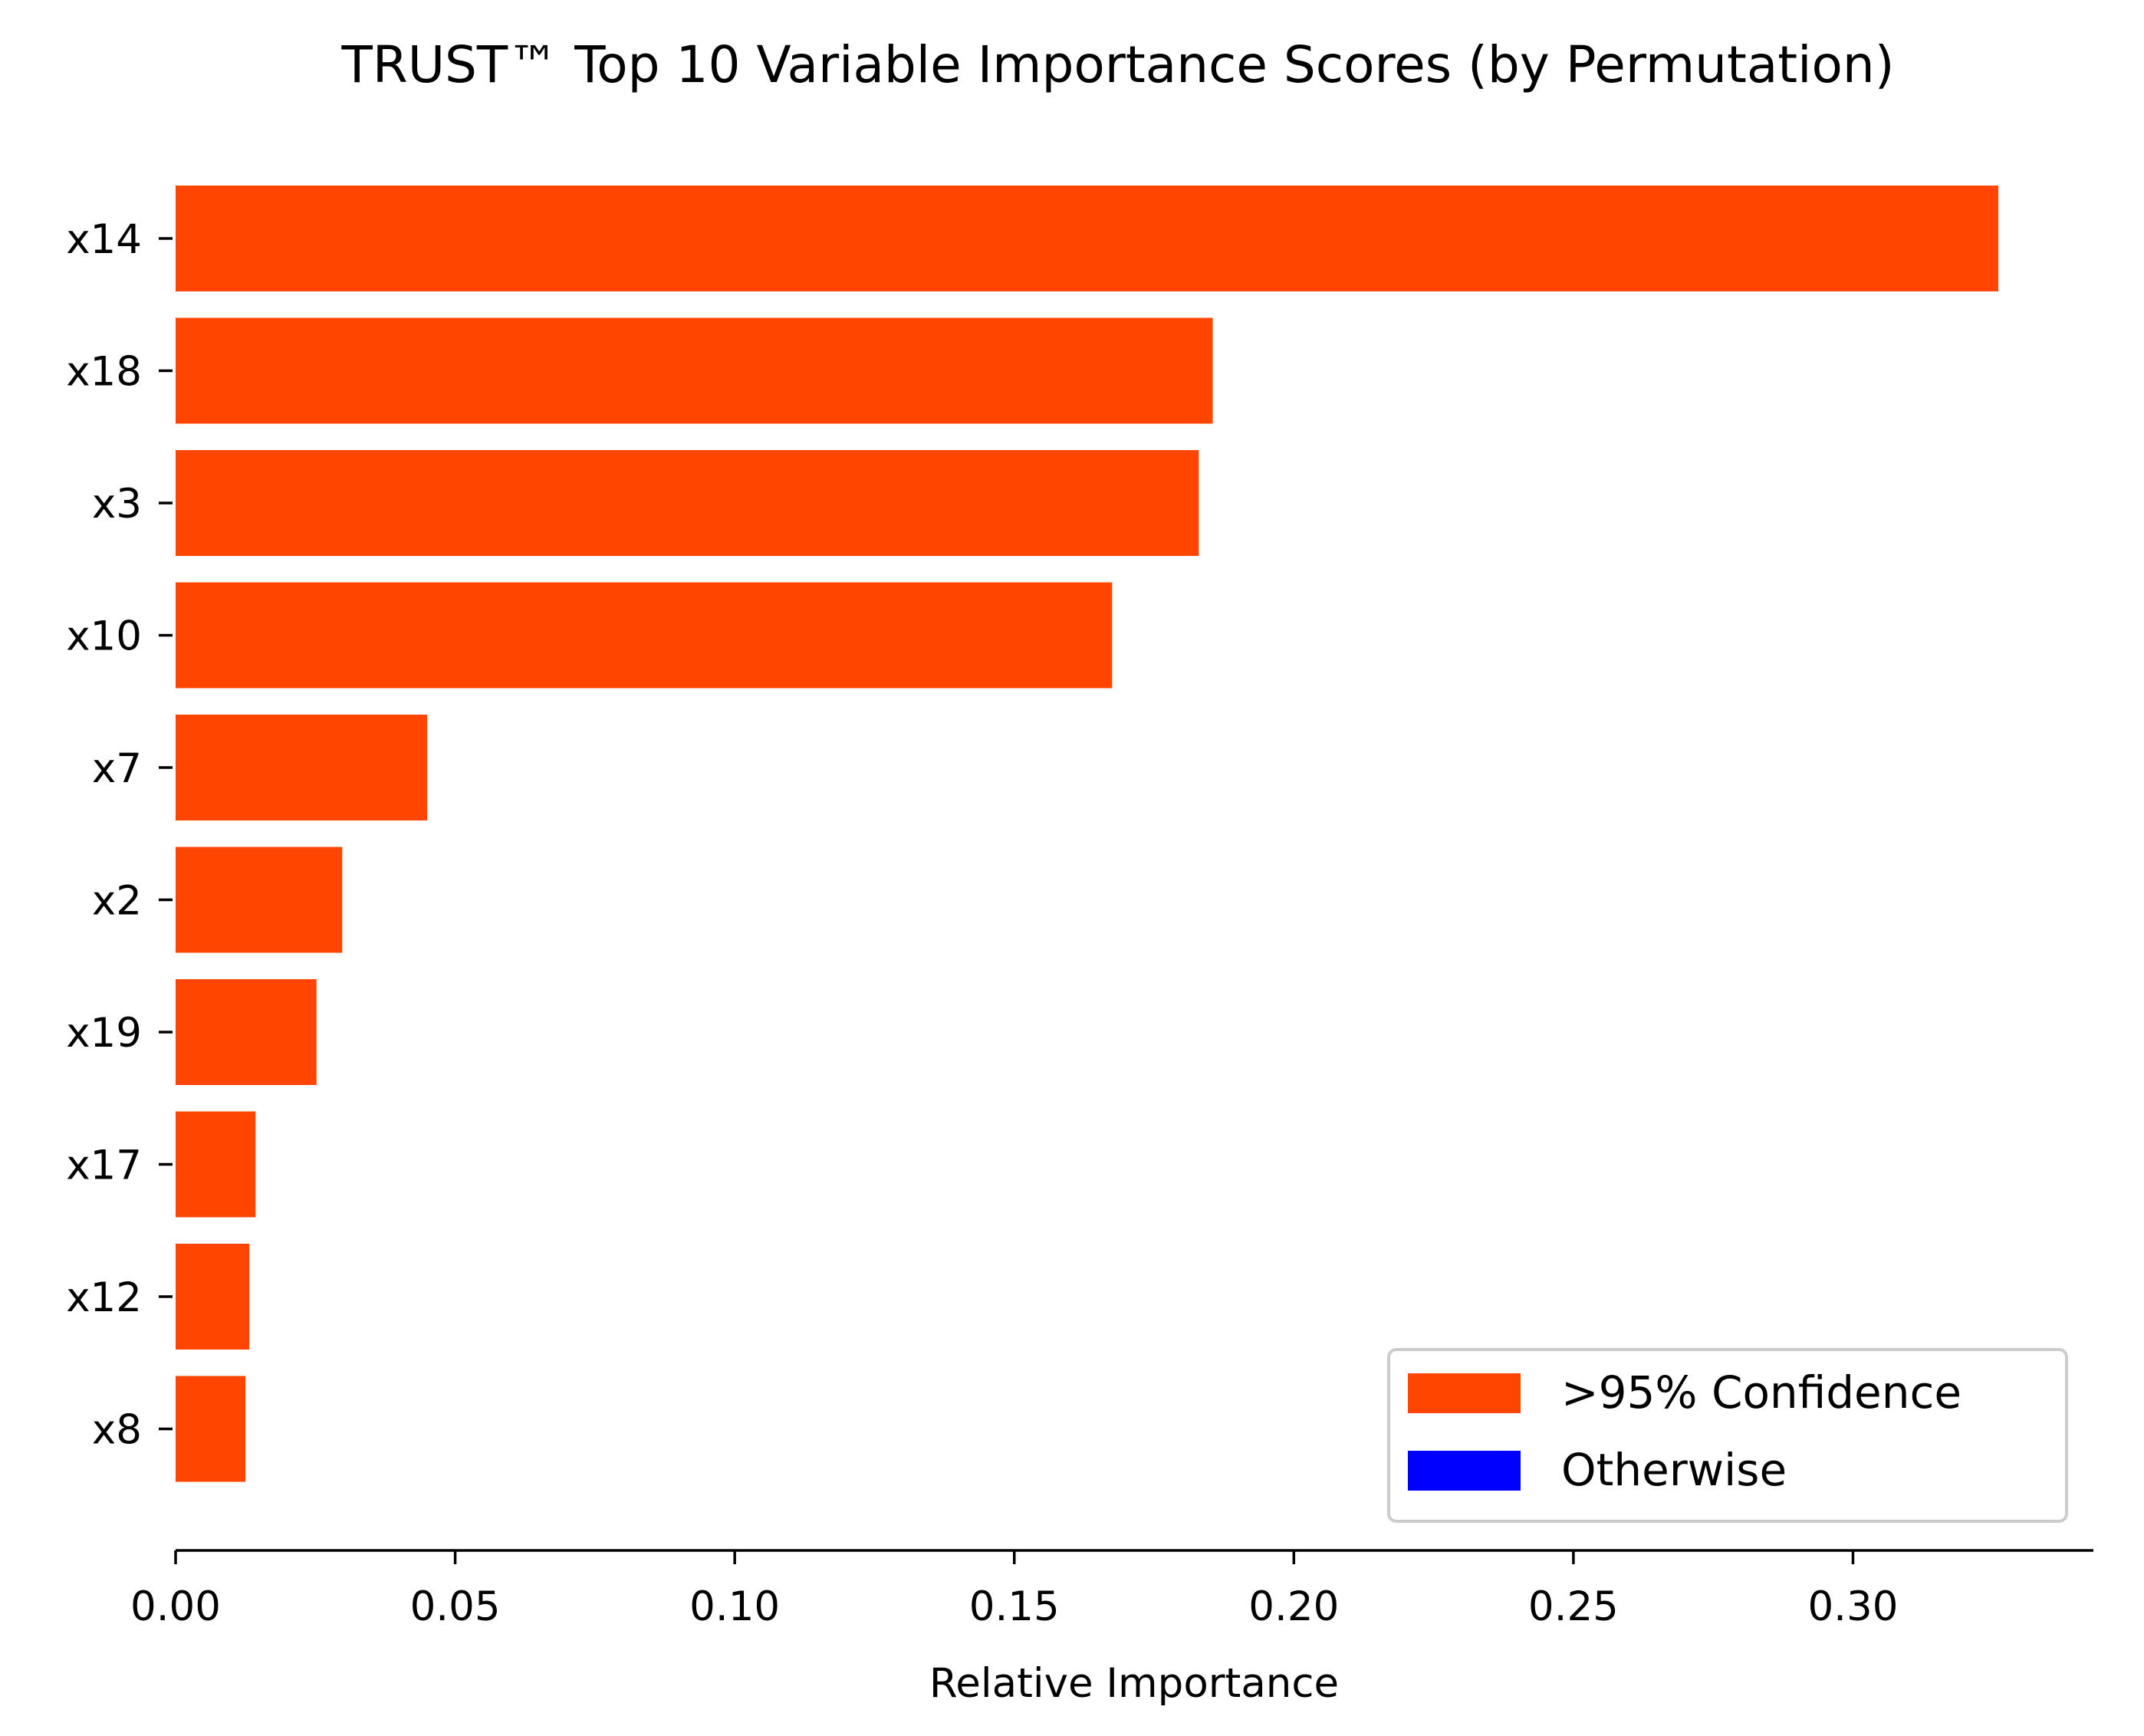 Image resolution: width=2144 pixels, height=1736 pixels. I want to click on bar-x10, so click(644, 635).